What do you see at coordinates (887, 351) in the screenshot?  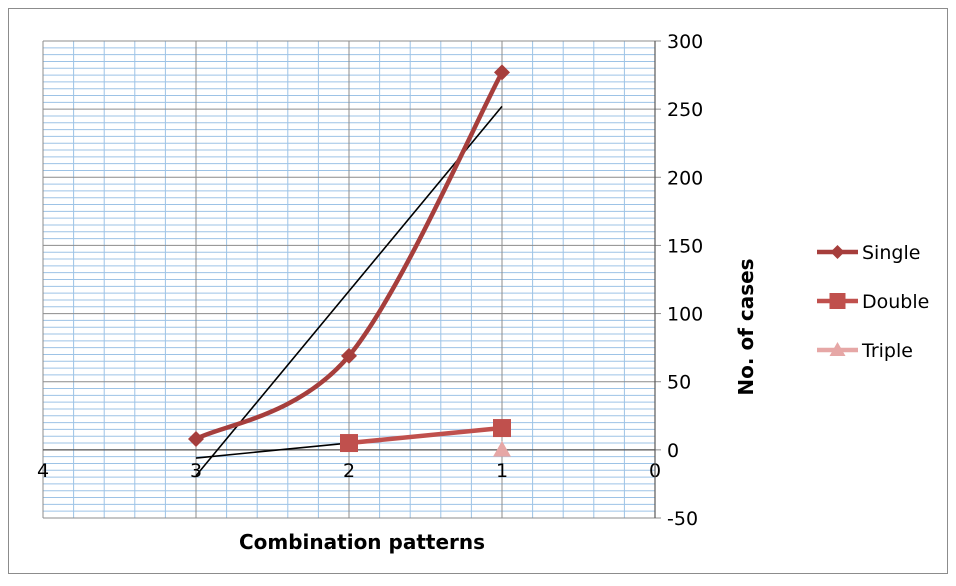 I see `legend-label-triple: Triple` at bounding box center [887, 351].